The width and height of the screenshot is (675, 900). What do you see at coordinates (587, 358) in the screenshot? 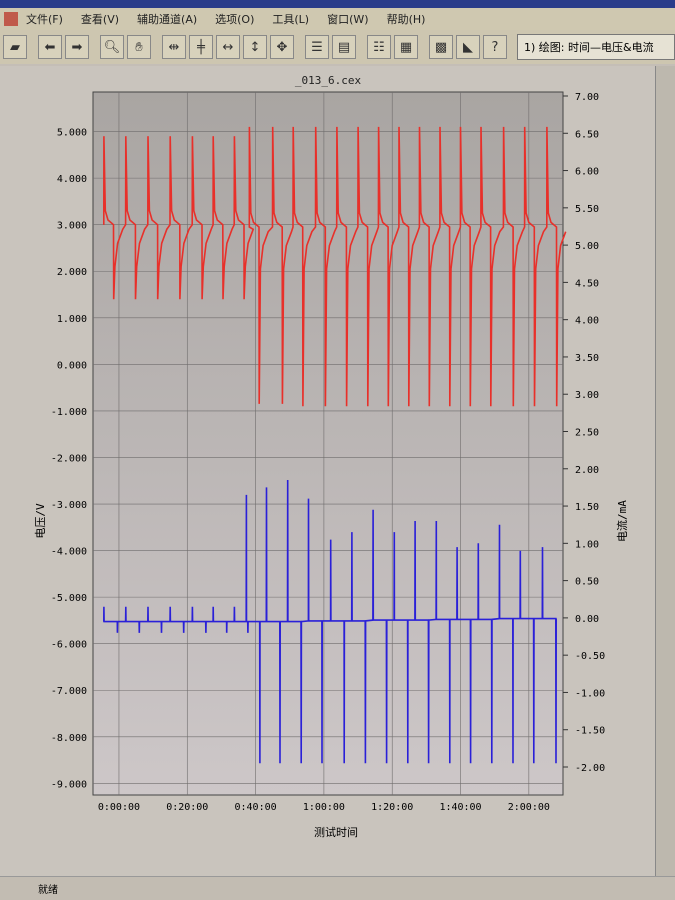
I see `y-right-tick-label: 3.50` at bounding box center [587, 358].